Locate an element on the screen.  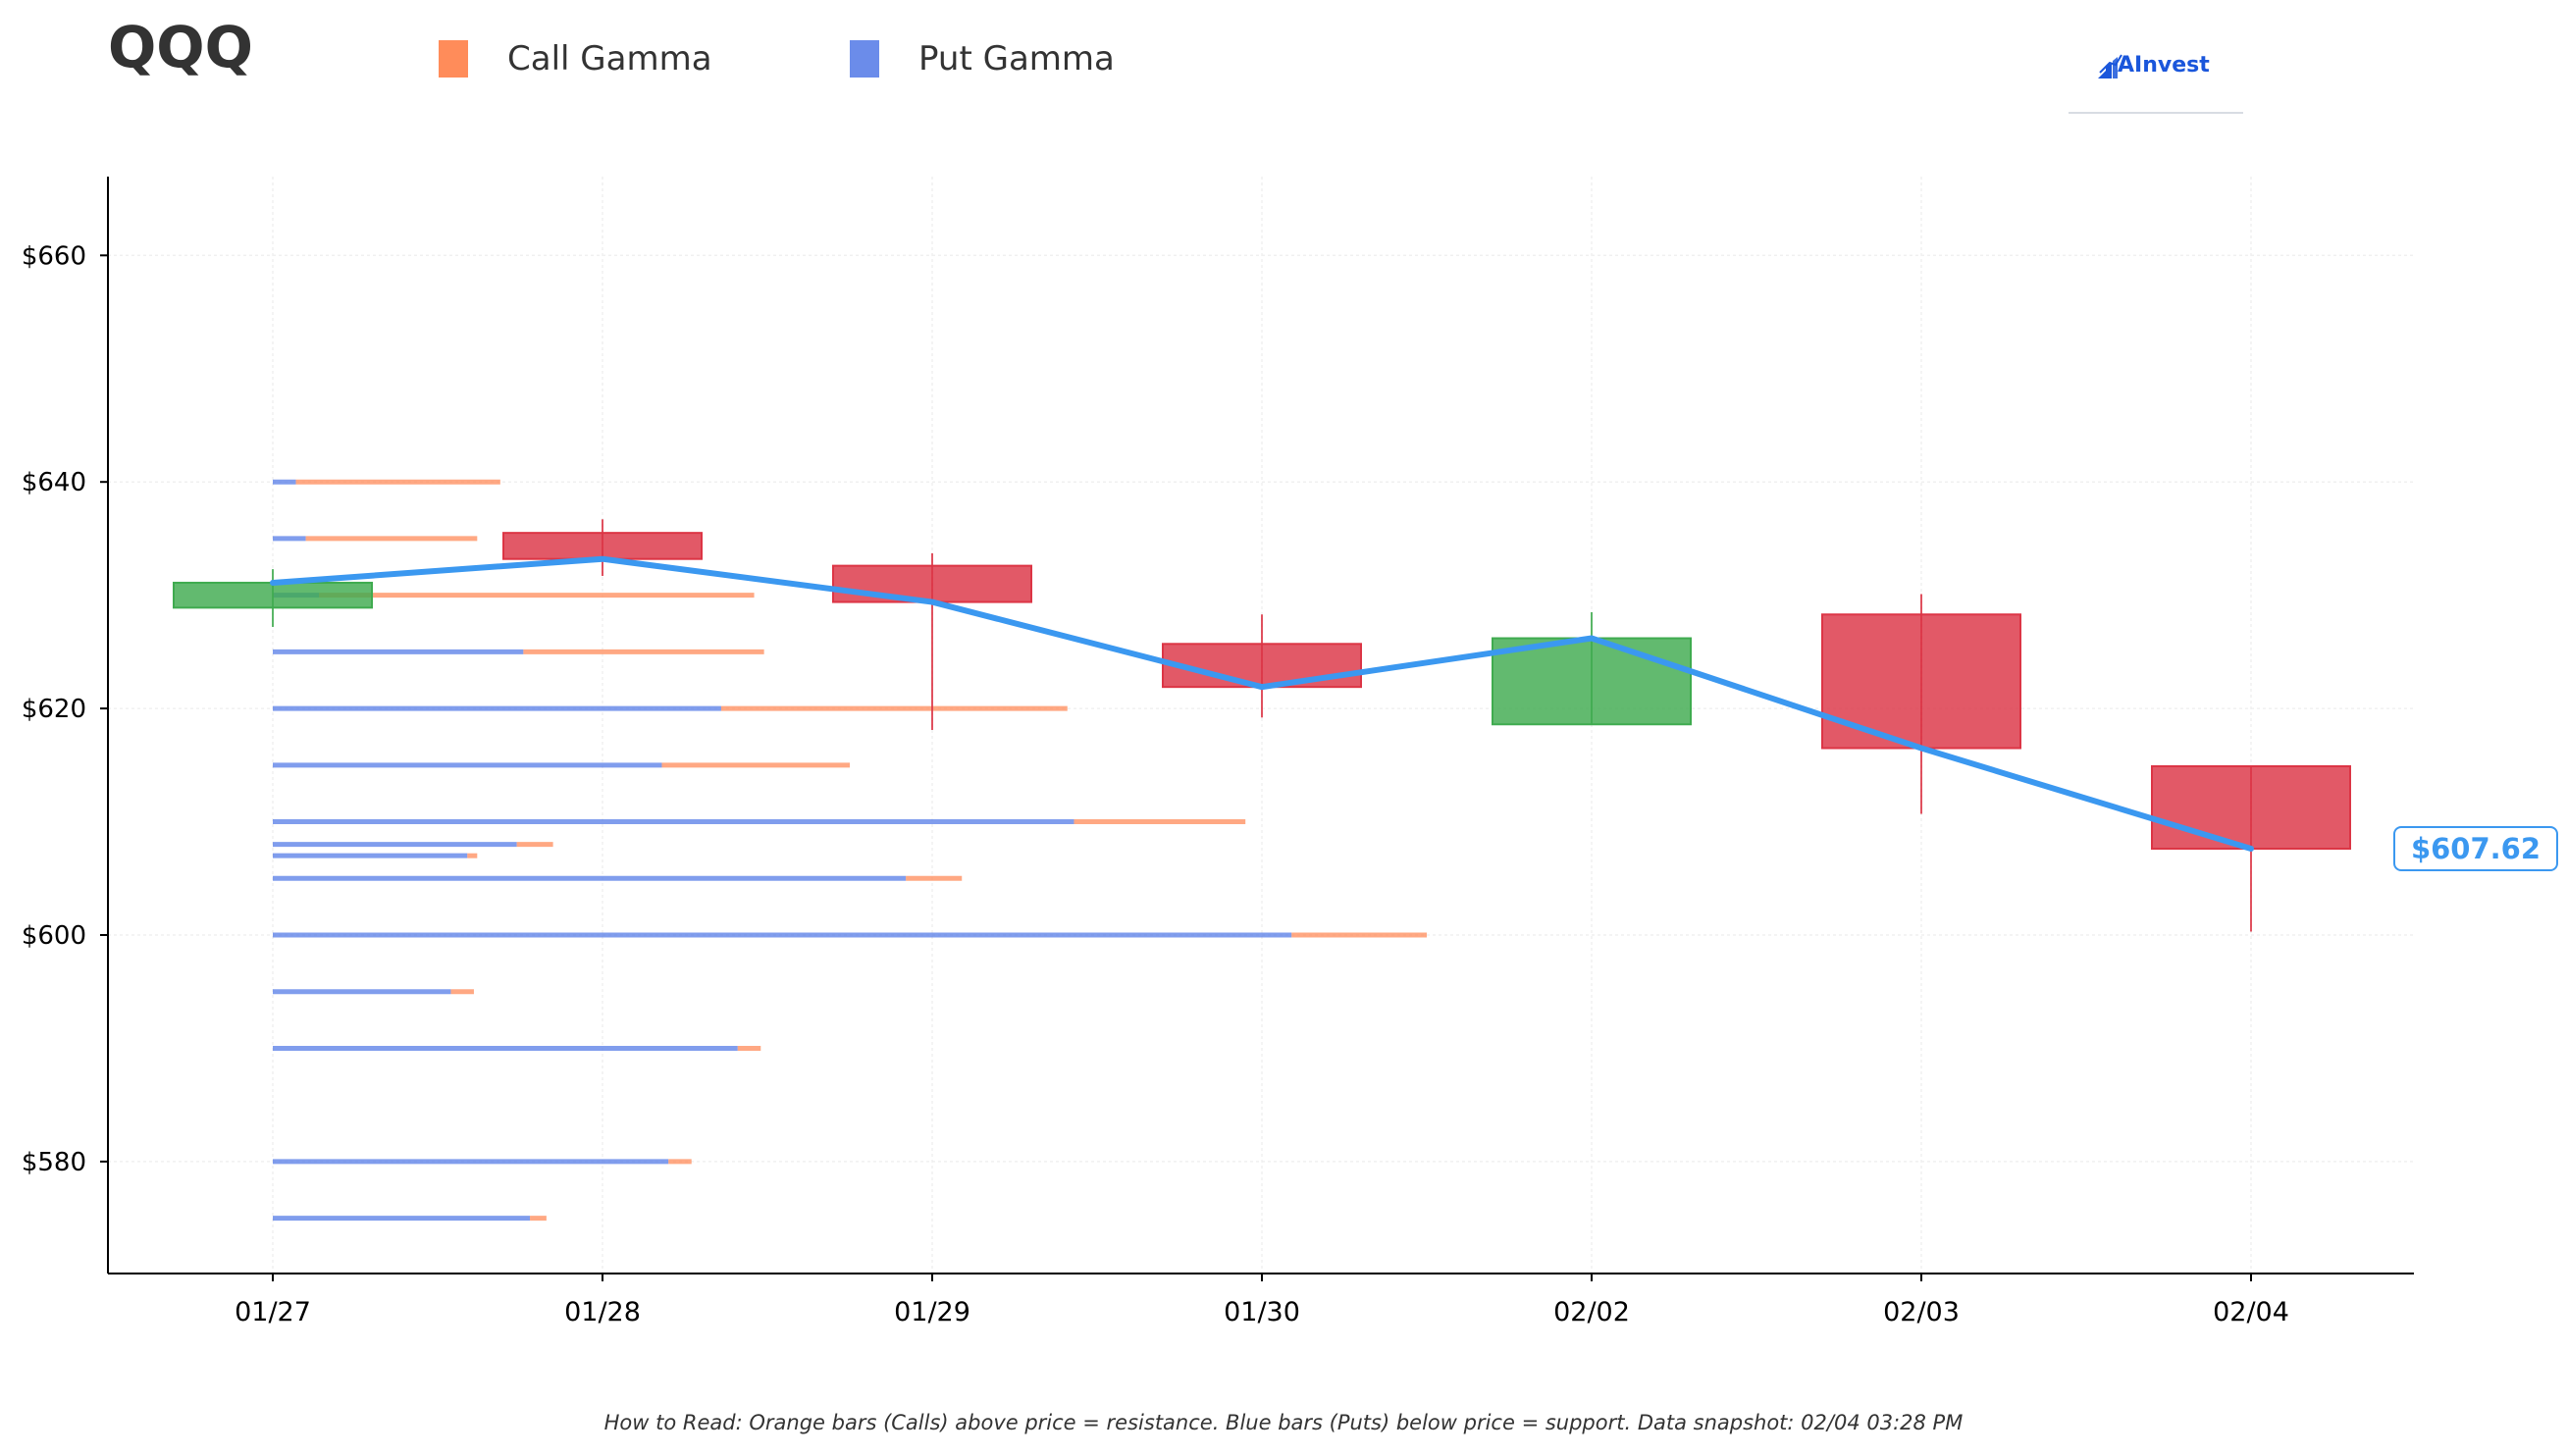
brand-logo: AInvest is located at coordinates (2156, 76).